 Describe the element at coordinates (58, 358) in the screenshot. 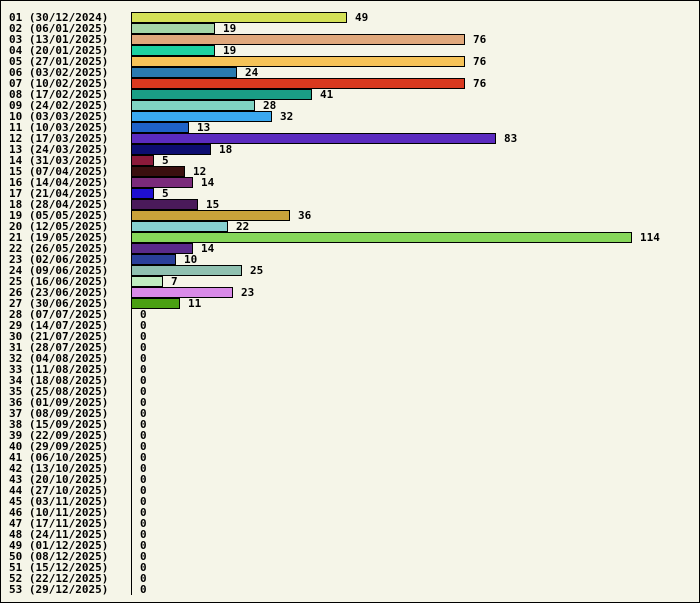

I see `category-label: 32 (04/08/2025)` at that location.